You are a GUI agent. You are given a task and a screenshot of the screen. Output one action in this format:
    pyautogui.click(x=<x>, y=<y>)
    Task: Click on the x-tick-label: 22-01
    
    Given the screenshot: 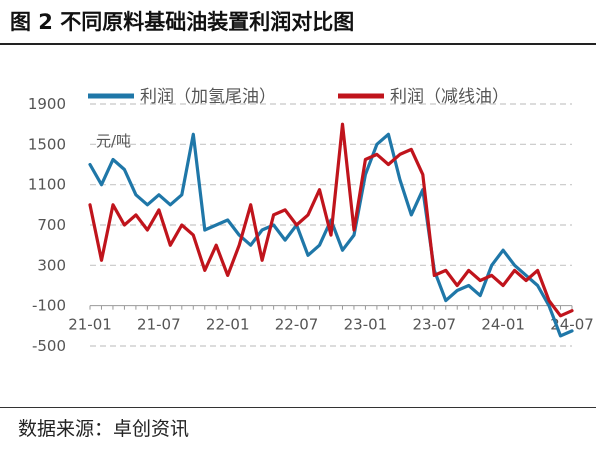 What is the action you would take?
    pyautogui.click(x=228, y=325)
    